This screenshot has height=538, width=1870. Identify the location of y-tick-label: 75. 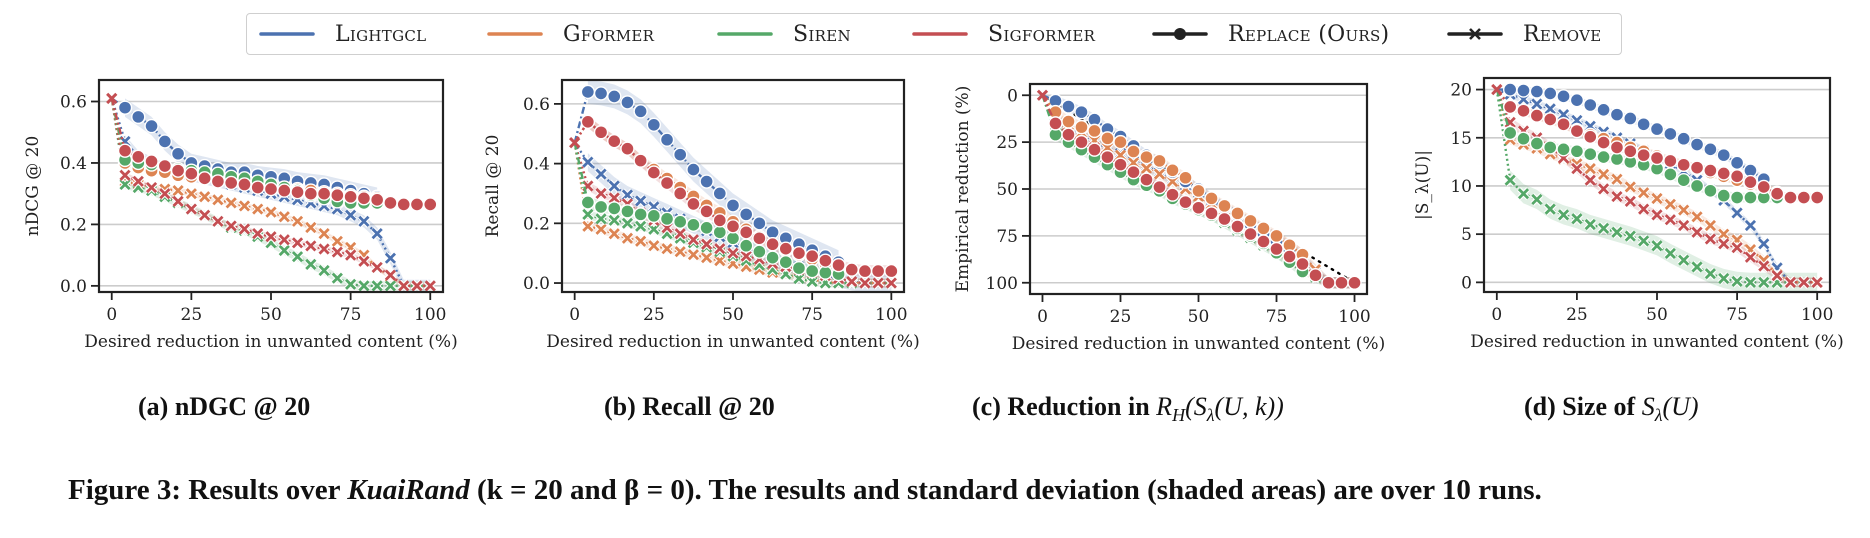
(1007, 237).